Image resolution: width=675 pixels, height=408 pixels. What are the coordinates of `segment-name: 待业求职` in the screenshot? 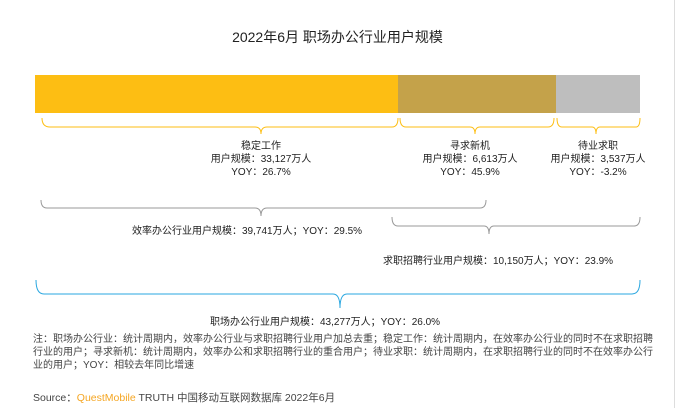 It's located at (598, 146).